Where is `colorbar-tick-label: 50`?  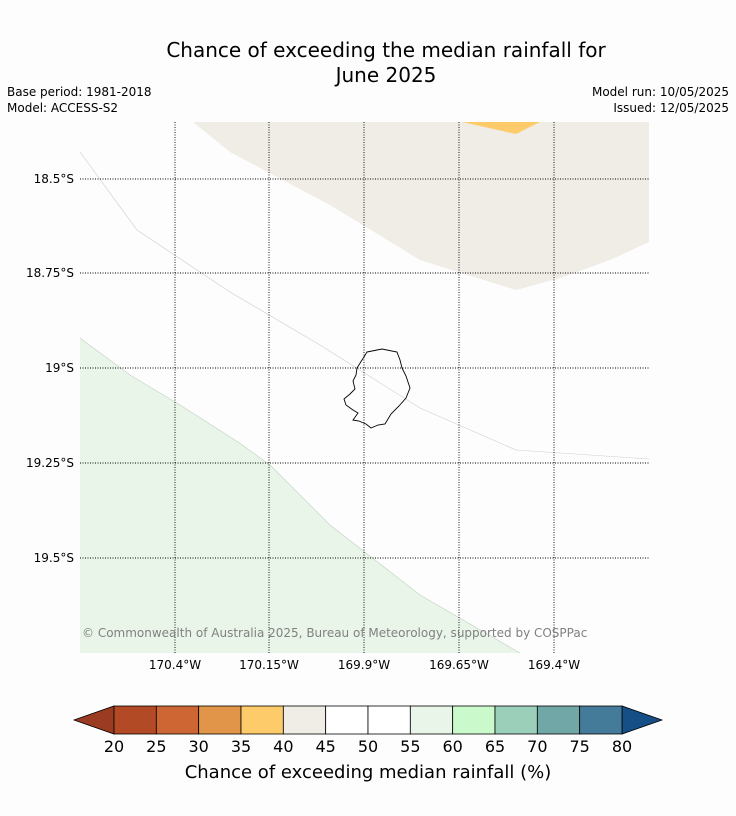
colorbar-tick-label: 50 is located at coordinates (368, 746).